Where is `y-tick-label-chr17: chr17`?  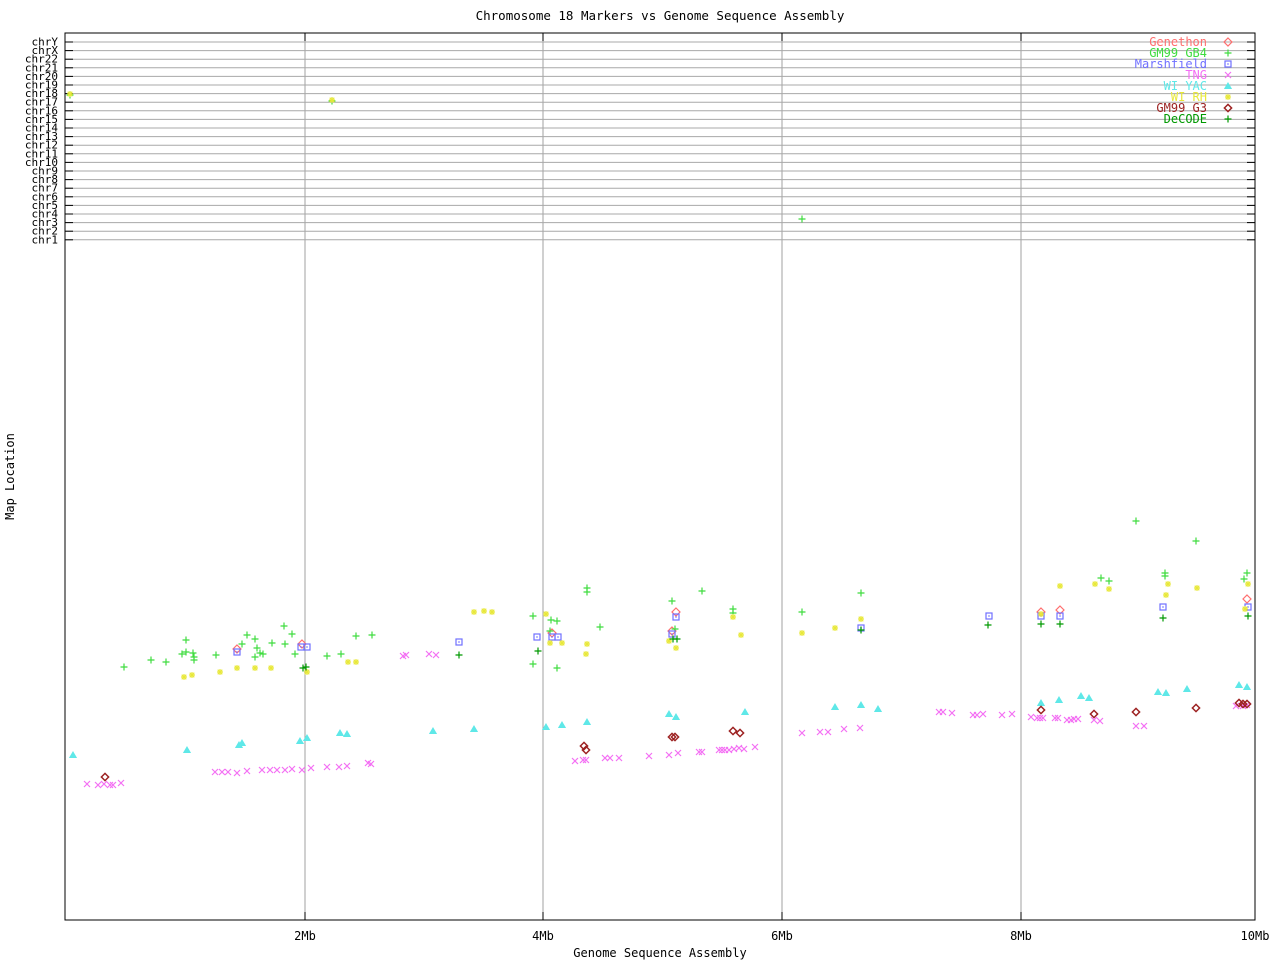 y-tick-label-chr17: chr17 is located at coordinates (41, 102).